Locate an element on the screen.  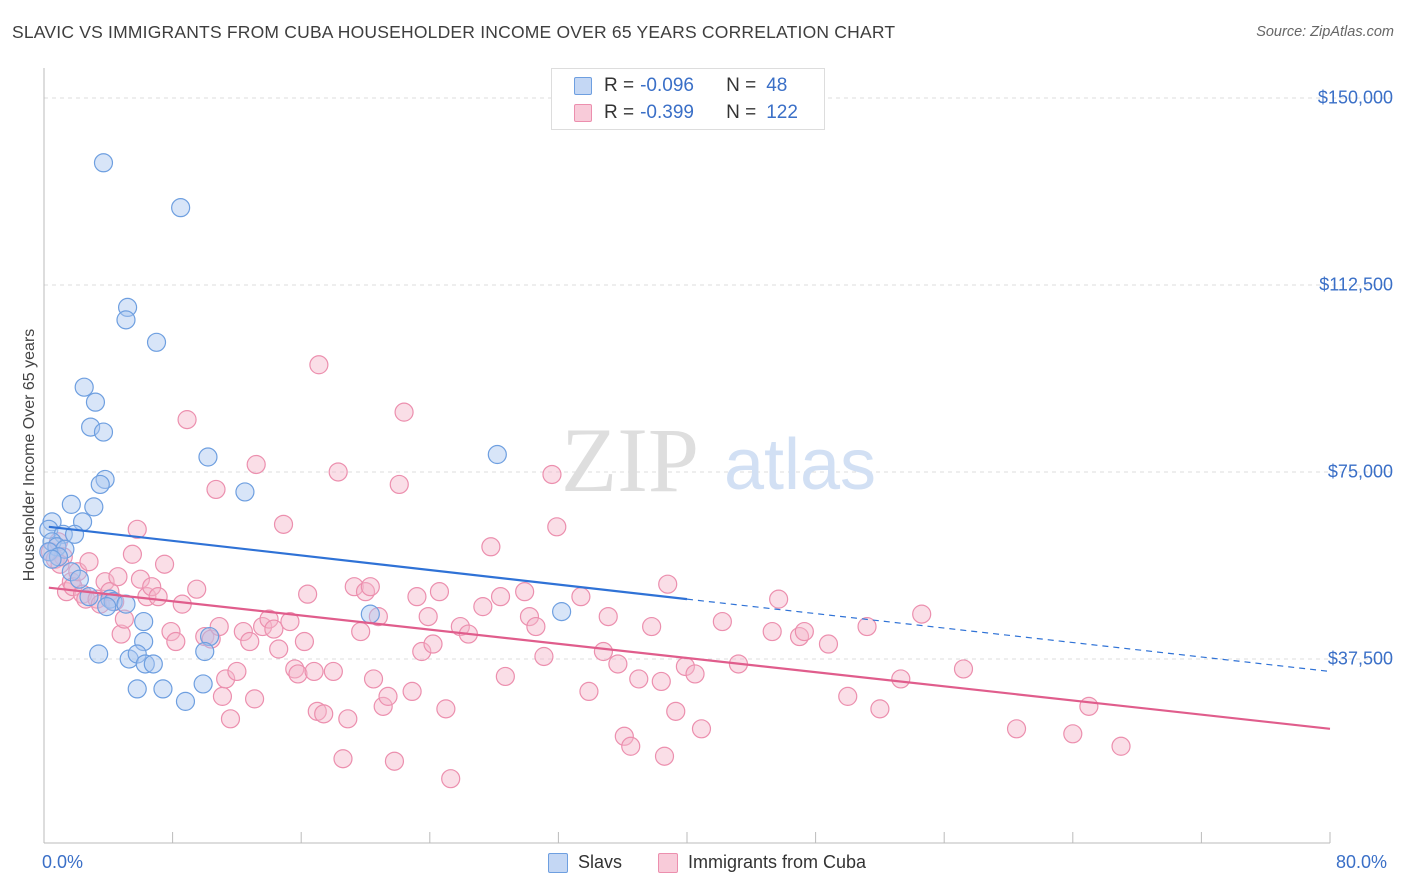
legend-r-value: -0.399 is located at coordinates (667, 112).